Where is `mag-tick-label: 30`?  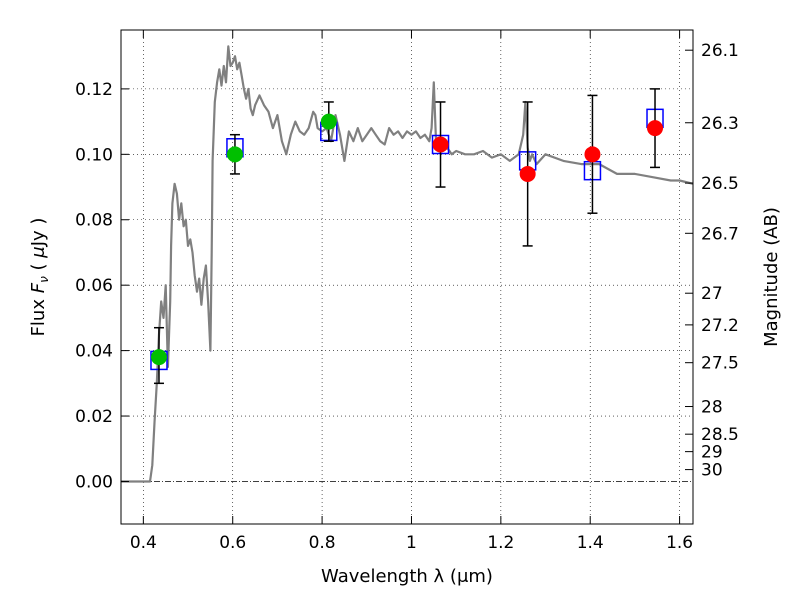 mag-tick-label: 30 is located at coordinates (712, 471).